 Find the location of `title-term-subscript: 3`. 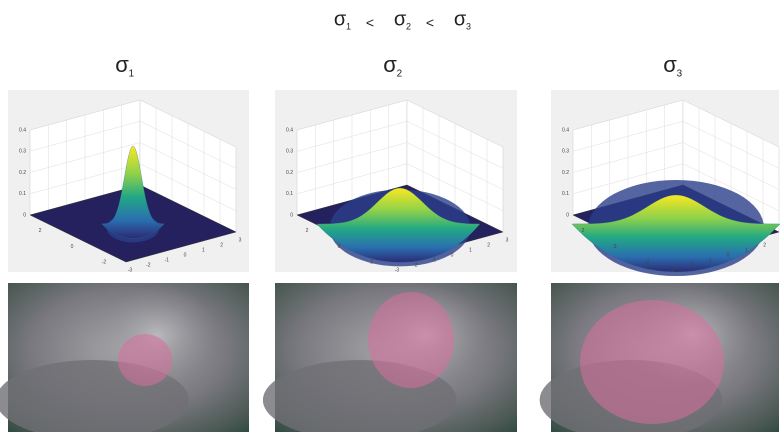

title-term-subscript: 3 is located at coordinates (468, 26).